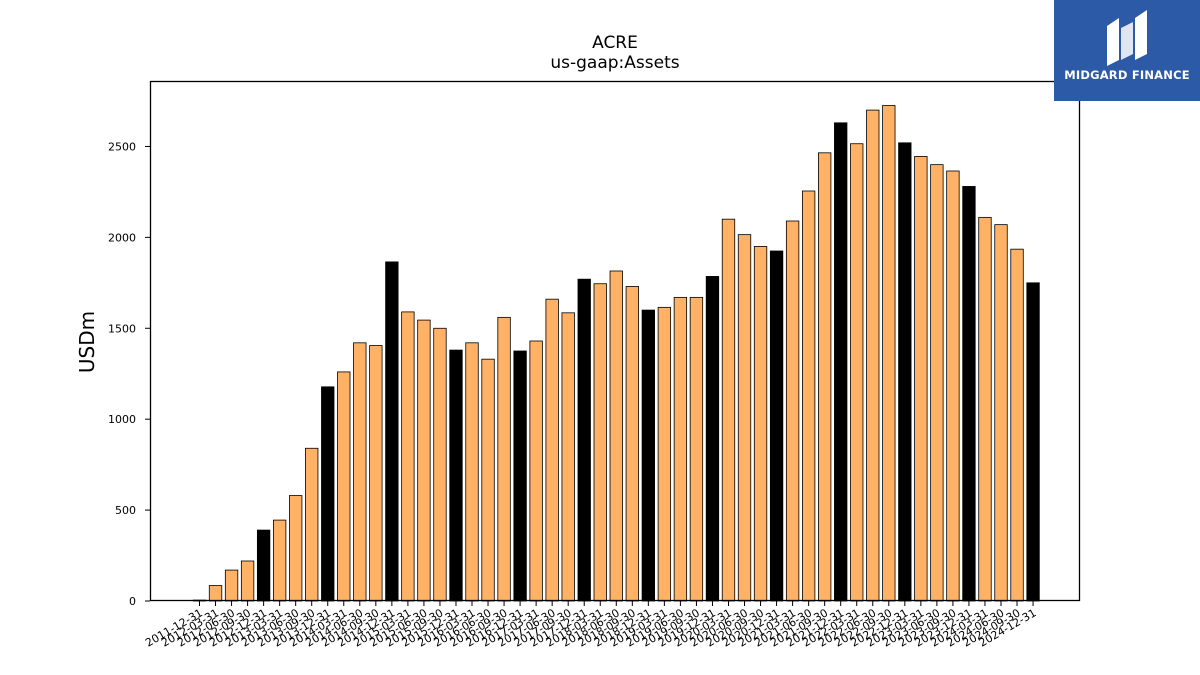 The height and width of the screenshot is (675, 1200). I want to click on brand-logo: MIDGARD FINANCE, so click(1127, 50).